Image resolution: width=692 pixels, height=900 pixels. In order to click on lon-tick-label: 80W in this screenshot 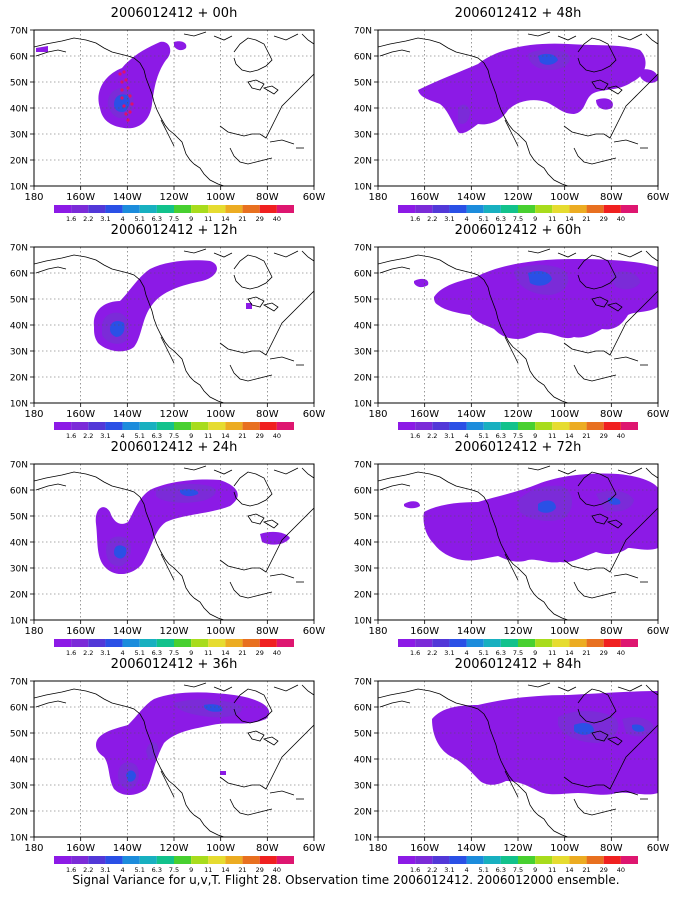, I will do `click(611, 631)`.